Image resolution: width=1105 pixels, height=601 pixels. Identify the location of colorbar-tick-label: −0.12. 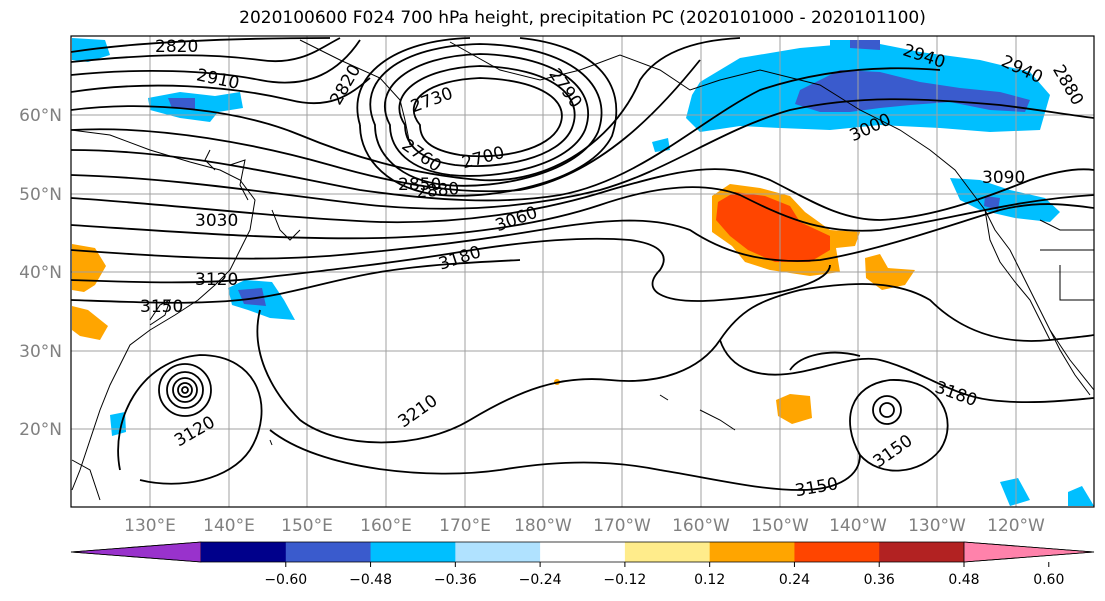
(624, 580).